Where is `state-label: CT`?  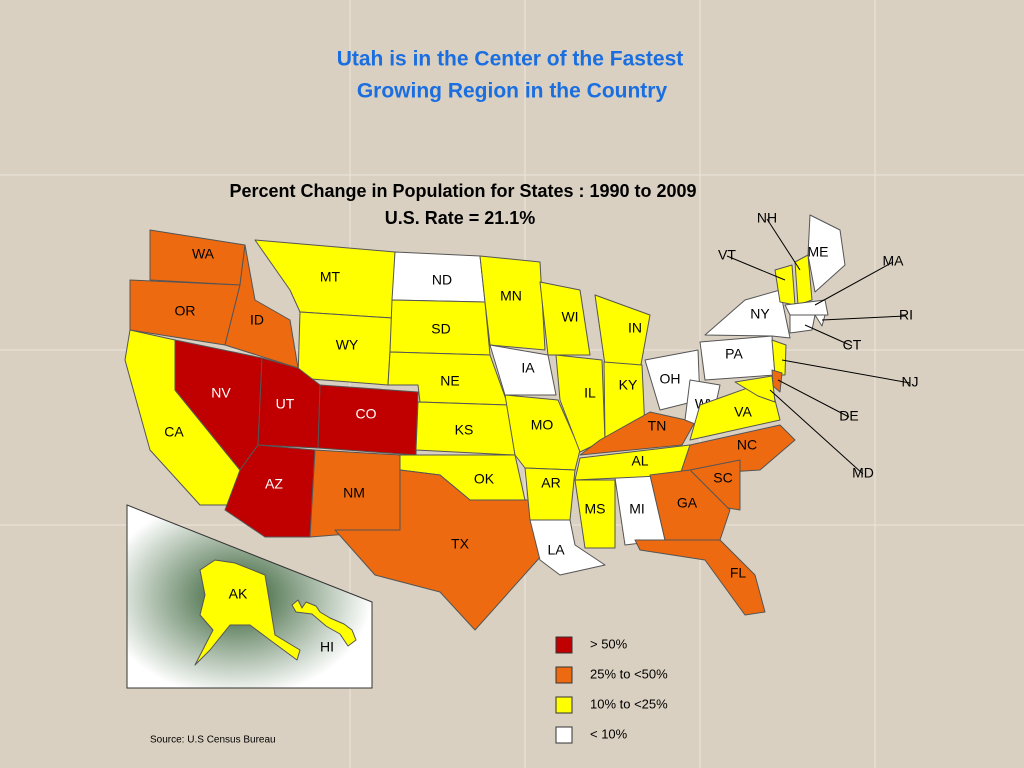
state-label: CT is located at coordinates (852, 345).